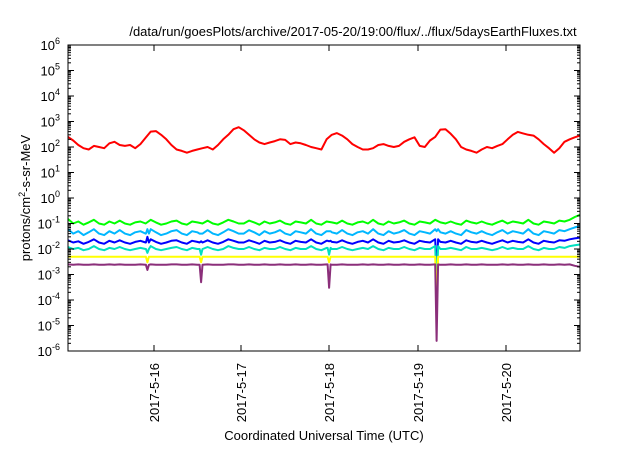  Describe the element at coordinates (329, 392) in the screenshot. I see `x-tick-label: 2017-5-18` at that location.